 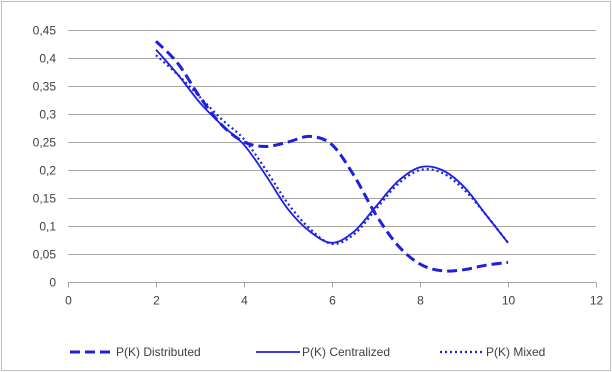 I want to click on y-tick-label: 0,15, so click(x=45, y=199).